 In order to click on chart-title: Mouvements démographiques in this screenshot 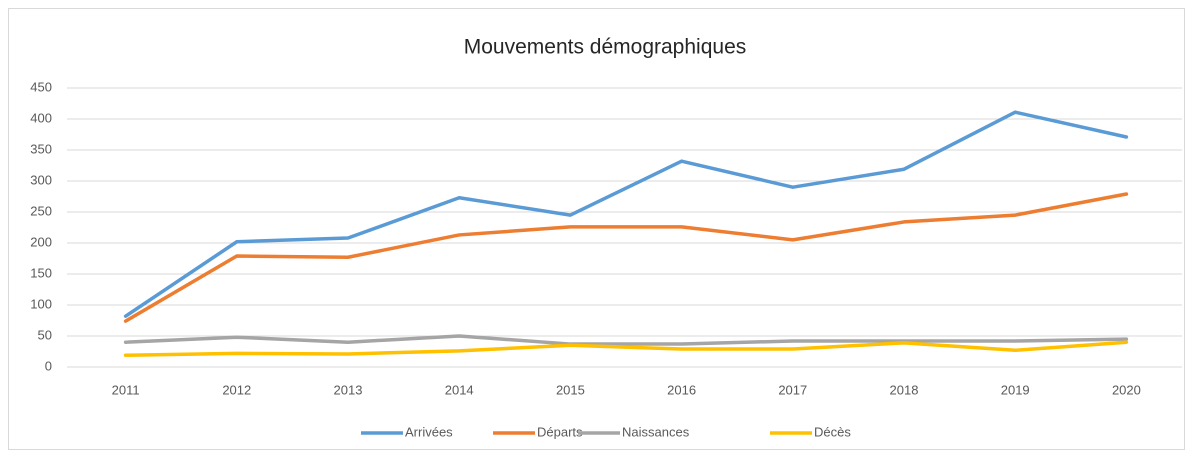, I will do `click(605, 47)`.